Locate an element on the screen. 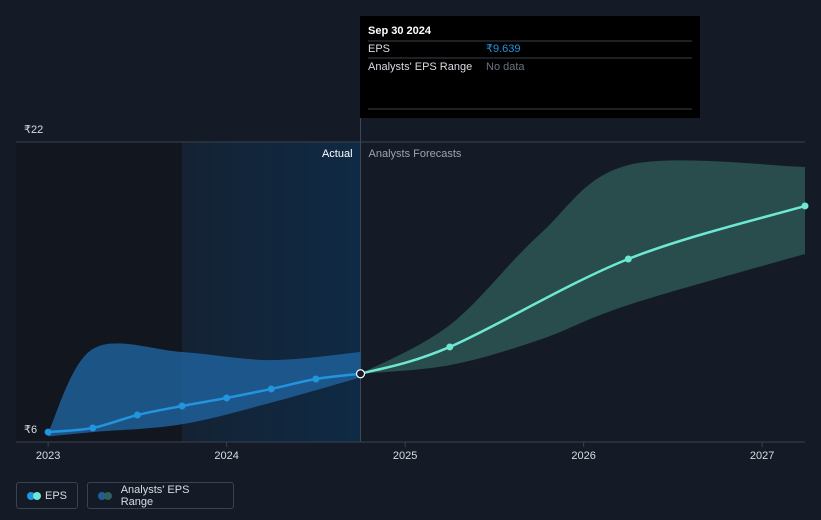 This screenshot has height=520, width=821. x-tick-label: 2024 is located at coordinates (226, 456).